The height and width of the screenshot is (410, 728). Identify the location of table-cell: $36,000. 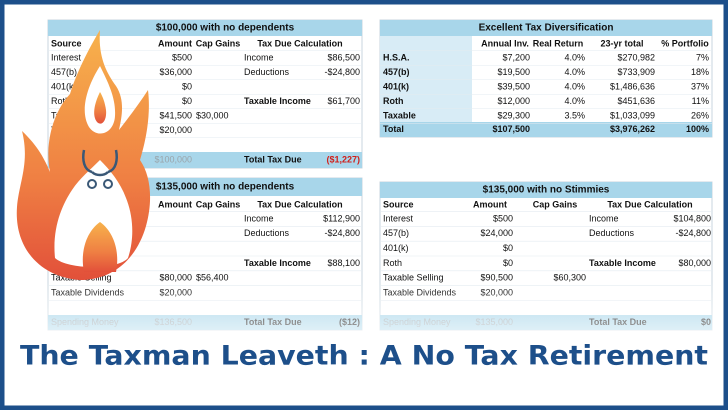
(175, 72).